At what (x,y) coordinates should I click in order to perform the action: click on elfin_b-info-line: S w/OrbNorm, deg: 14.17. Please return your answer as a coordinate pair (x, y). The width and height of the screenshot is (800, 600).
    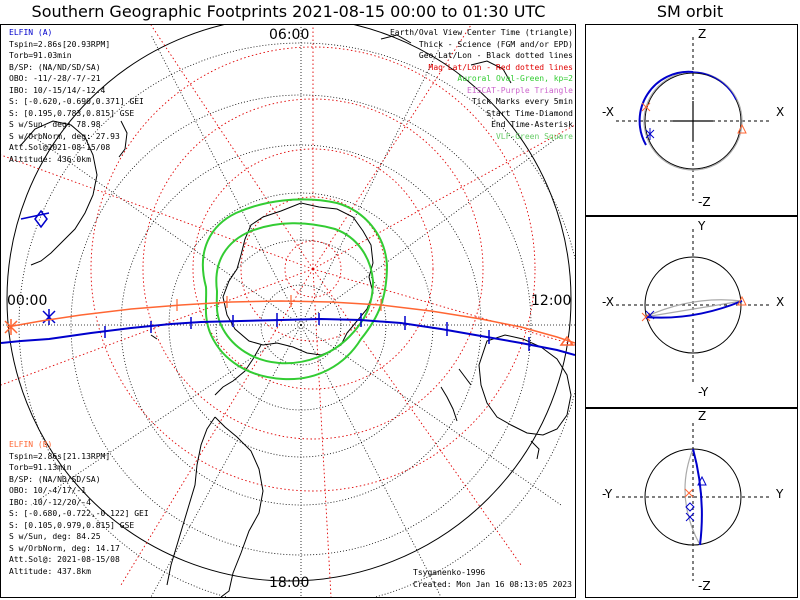
    Looking at the image, I should click on (64, 548).